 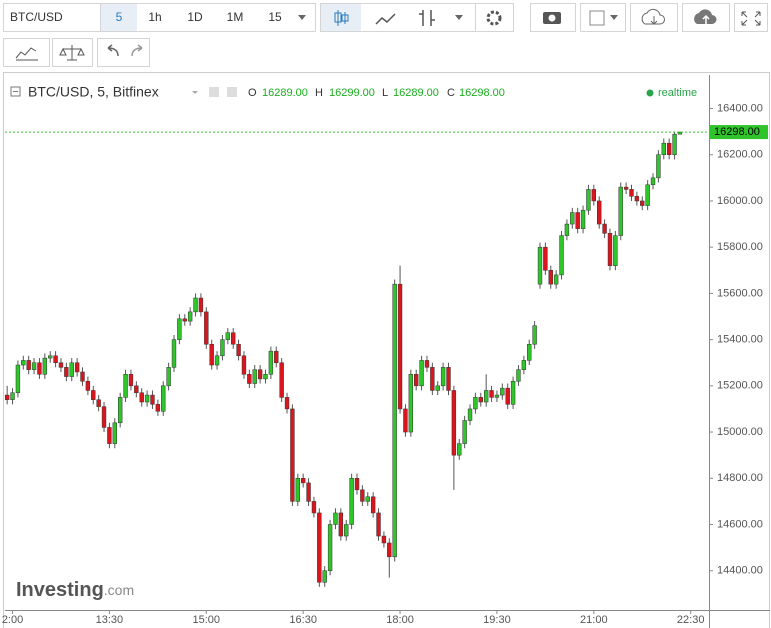 What do you see at coordinates (497, 620) in the screenshot?
I see `x-tick-label: 19:30` at bounding box center [497, 620].